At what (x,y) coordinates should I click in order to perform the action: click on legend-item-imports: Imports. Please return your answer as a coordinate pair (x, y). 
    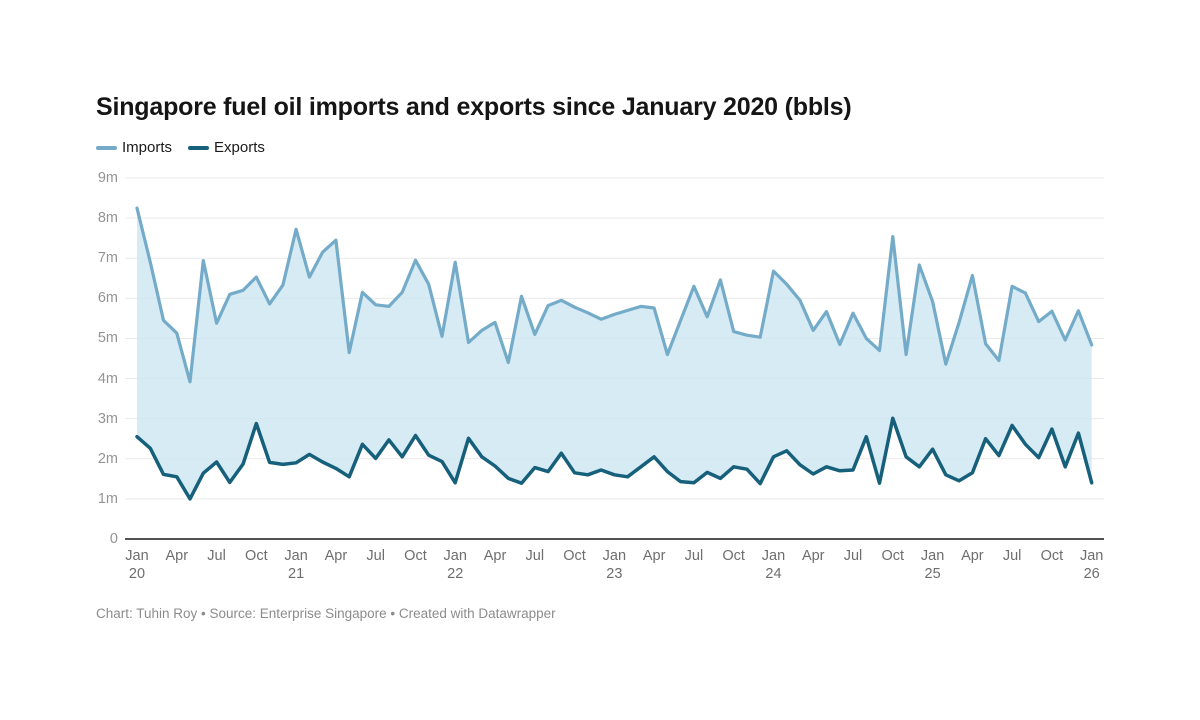
    Looking at the image, I should click on (134, 147).